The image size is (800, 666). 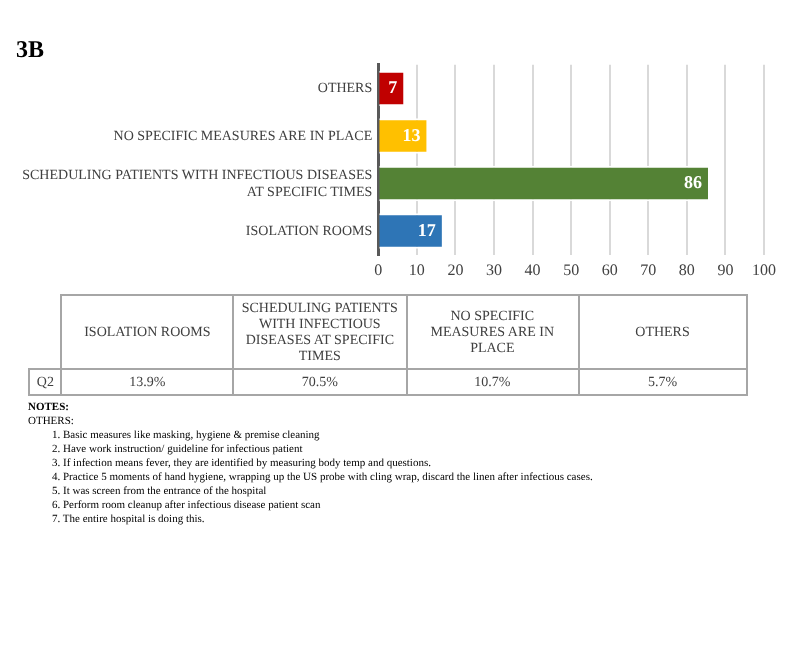 What do you see at coordinates (764, 269) in the screenshot?
I see `x-tick-label: 100` at bounding box center [764, 269].